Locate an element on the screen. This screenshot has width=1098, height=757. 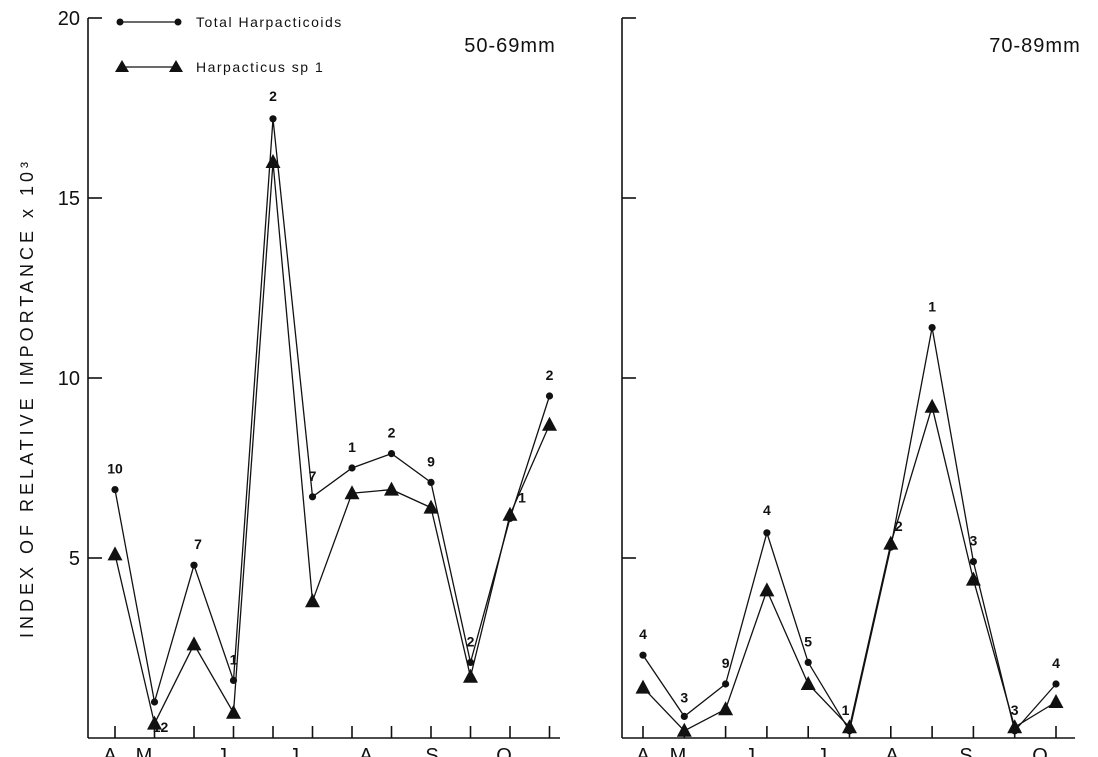
panel-title: 70-89mm is located at coordinates (1034, 46).